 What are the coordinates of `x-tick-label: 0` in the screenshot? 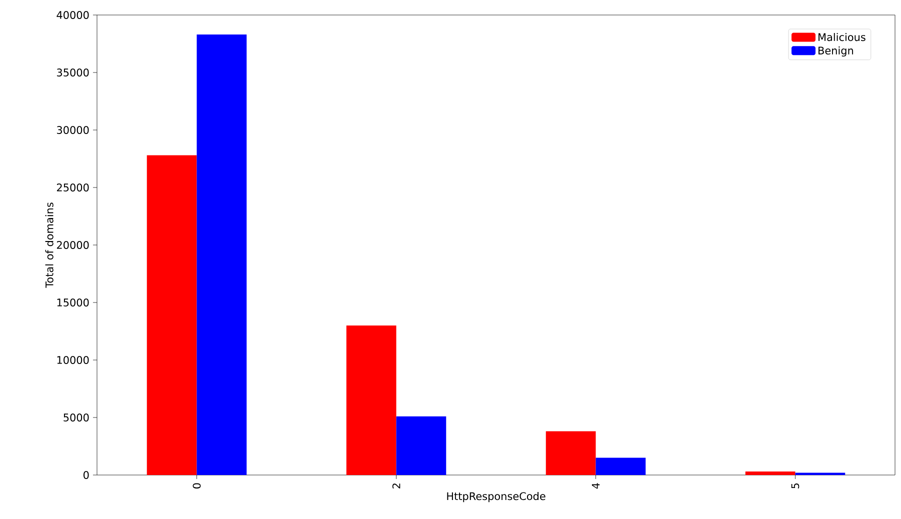 It's located at (196, 485).